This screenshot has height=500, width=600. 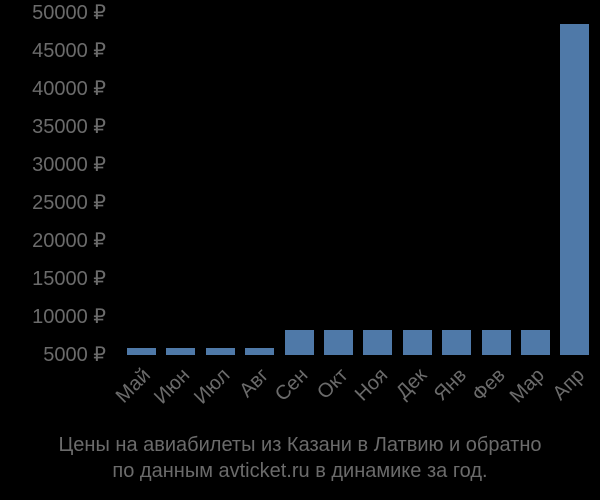 I want to click on x-tick-label: Окт, so click(x=332, y=384).